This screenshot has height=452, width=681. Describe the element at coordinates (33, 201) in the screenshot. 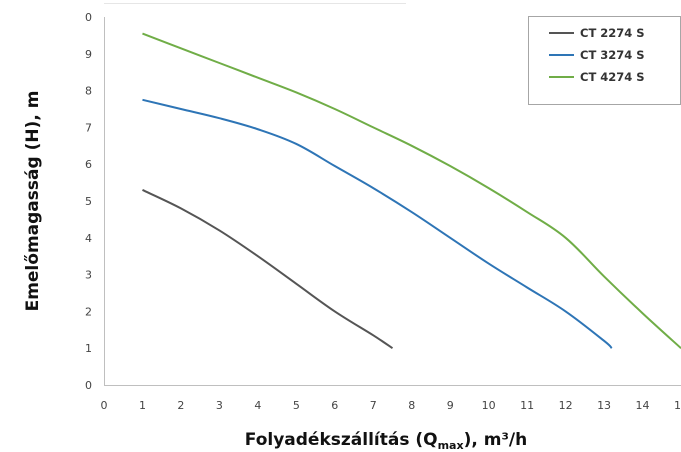

I see `y-axis-title: Emelőmagasság (H), m` at that location.